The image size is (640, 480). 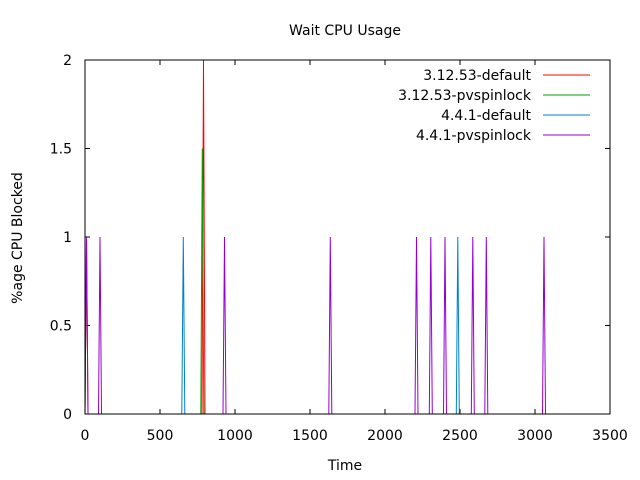 I want to click on y-tick-label: 2, so click(x=67, y=61).